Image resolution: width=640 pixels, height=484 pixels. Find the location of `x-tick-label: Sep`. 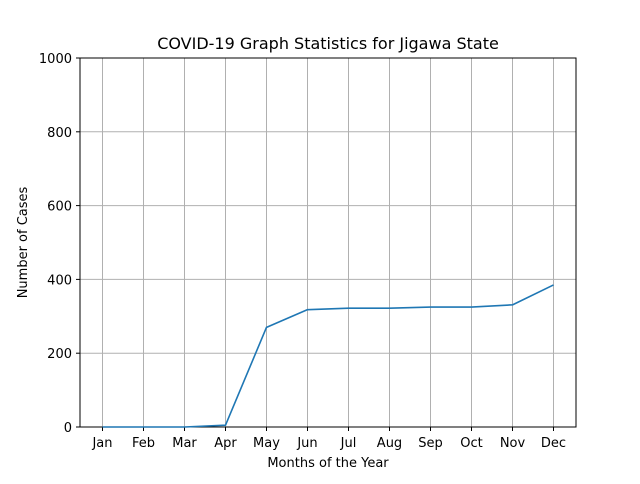

x-tick-label: Sep is located at coordinates (430, 443).